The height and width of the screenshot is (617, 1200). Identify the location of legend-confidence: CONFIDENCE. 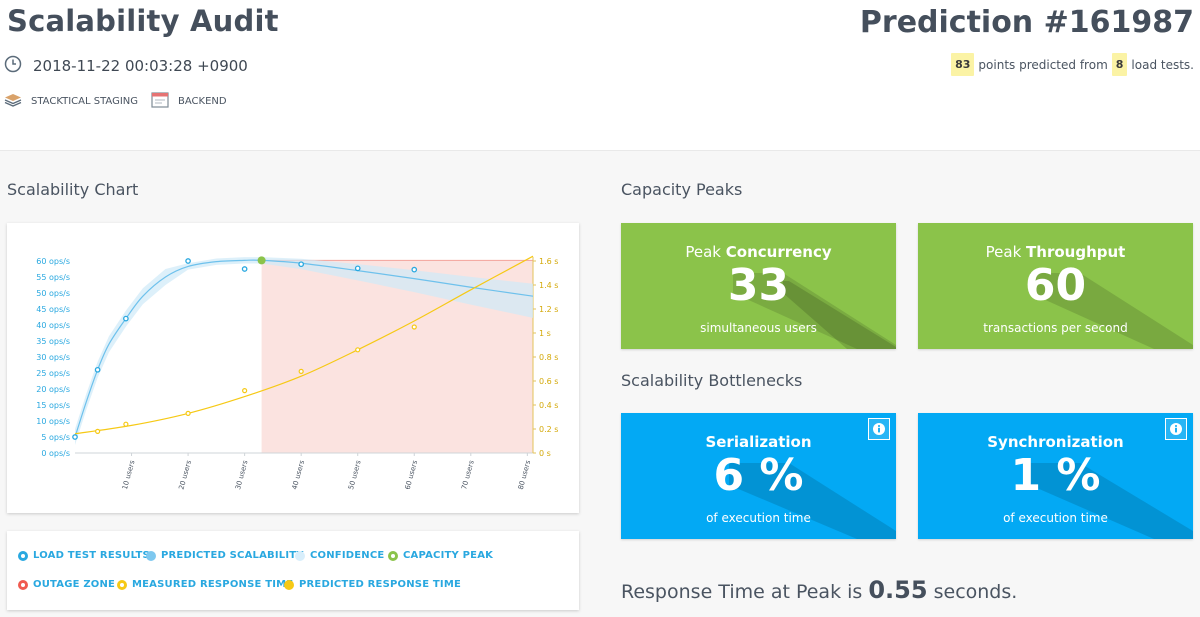
(339, 555).